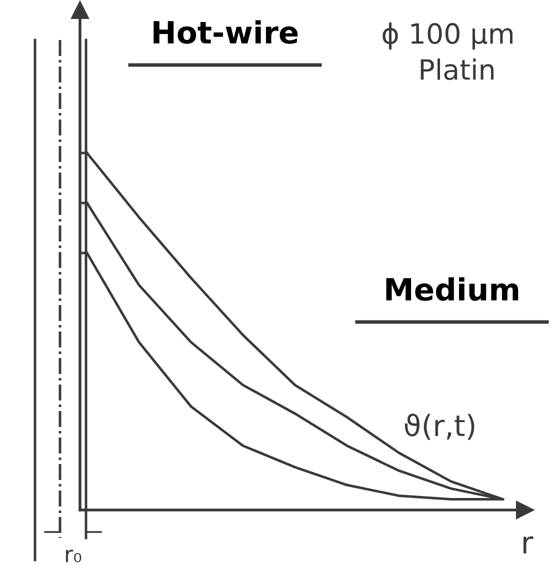 The height and width of the screenshot is (576, 559). Describe the element at coordinates (74, 556) in the screenshot. I see `text: r₀` at that location.